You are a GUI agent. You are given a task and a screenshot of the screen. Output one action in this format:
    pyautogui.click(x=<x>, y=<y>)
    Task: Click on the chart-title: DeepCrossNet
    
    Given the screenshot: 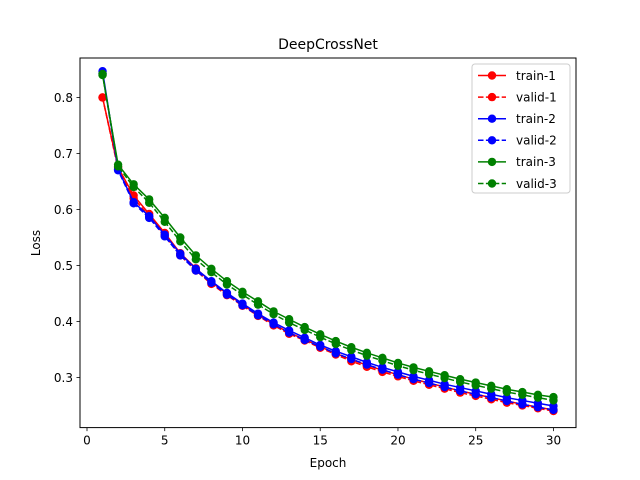 What is the action you would take?
    pyautogui.click(x=328, y=45)
    